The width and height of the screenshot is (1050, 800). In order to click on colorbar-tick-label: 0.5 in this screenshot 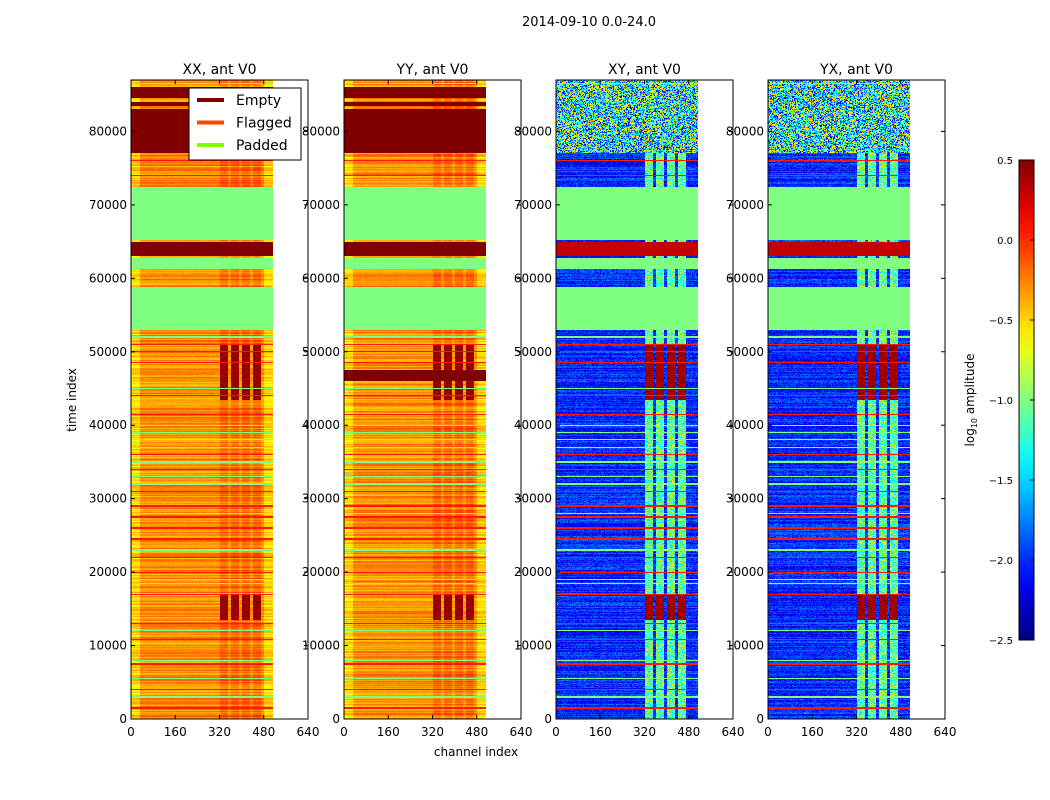, I will do `click(1005, 161)`.